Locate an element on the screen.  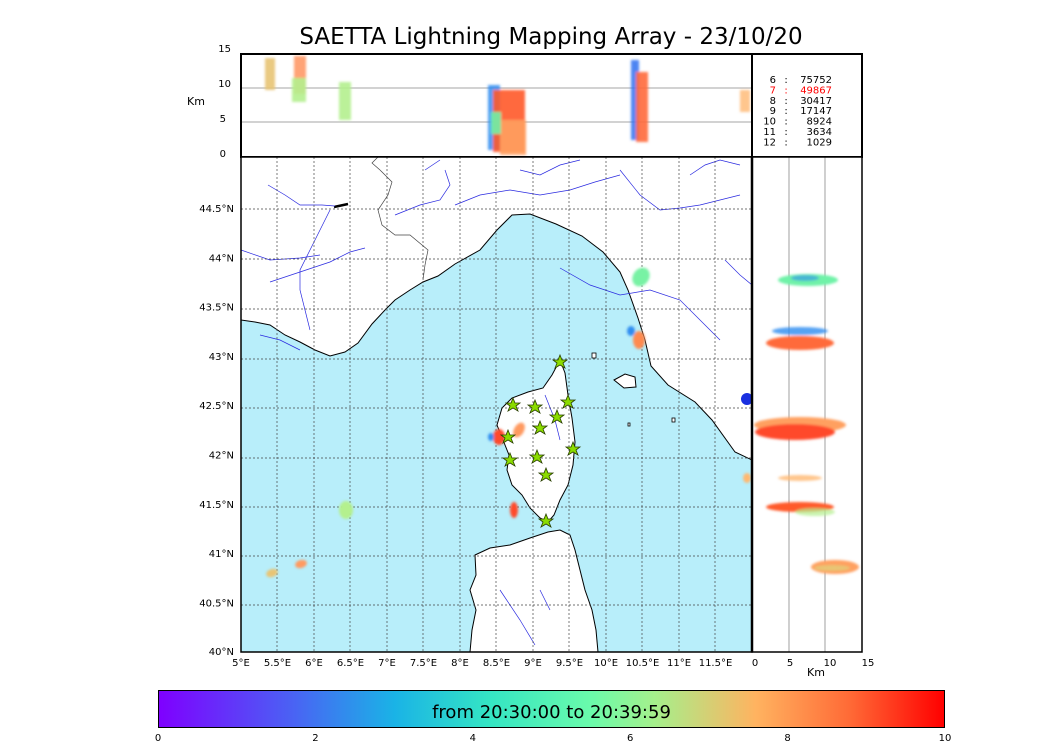
latitude-altitude-panel is located at coordinates (806, 404).